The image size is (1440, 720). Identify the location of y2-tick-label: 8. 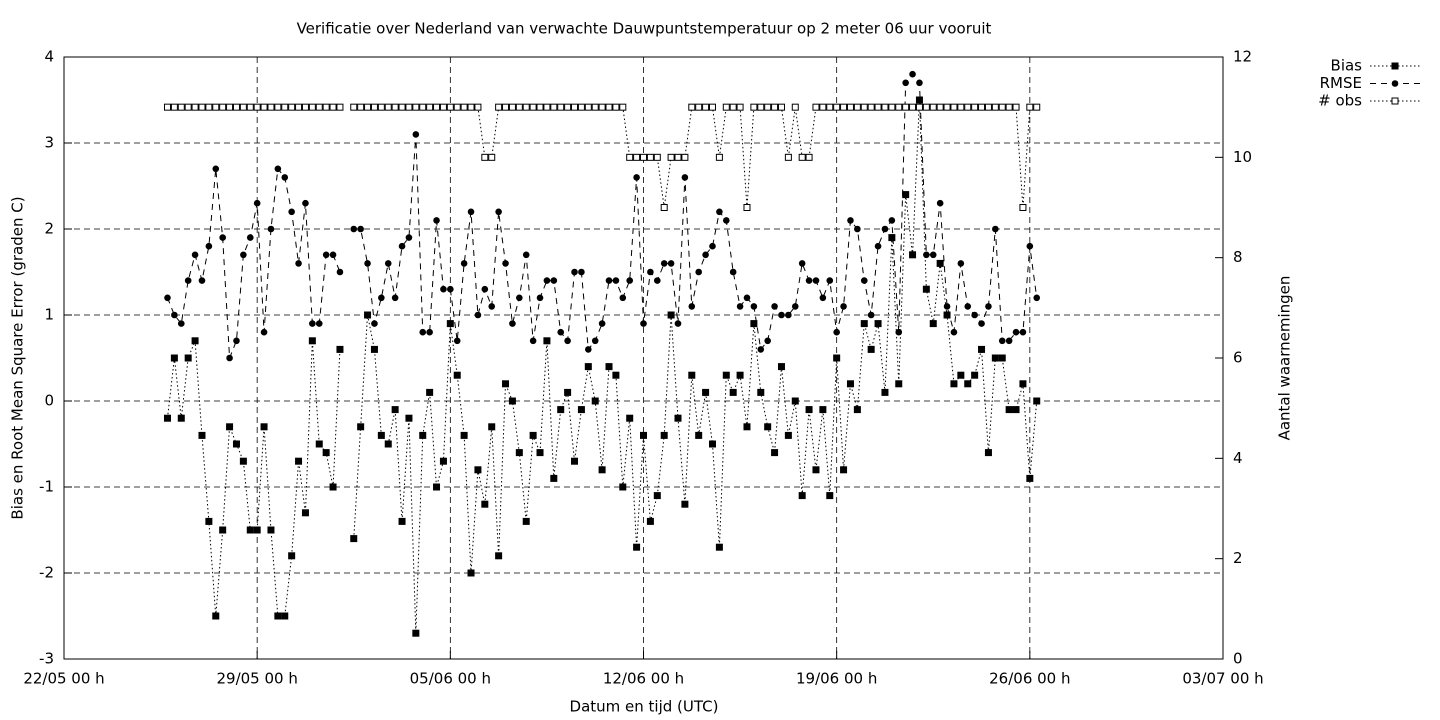
(1238, 257).